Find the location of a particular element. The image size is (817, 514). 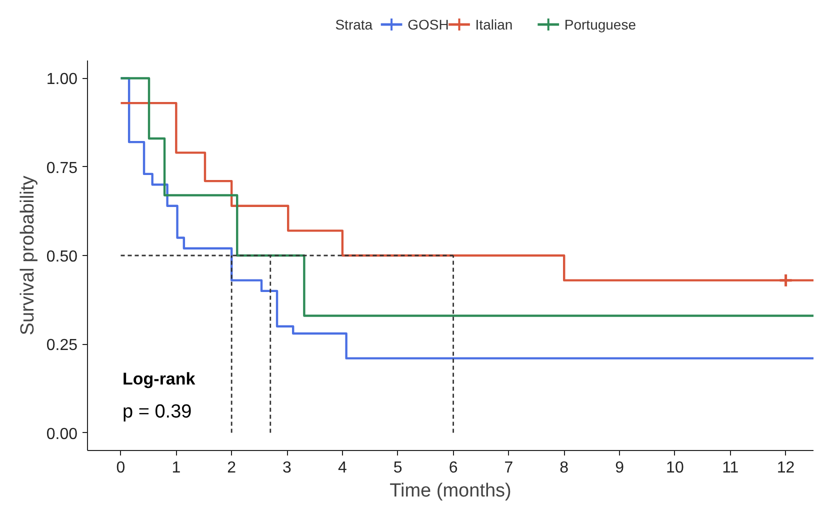

legend-title: Strata is located at coordinates (354, 24).